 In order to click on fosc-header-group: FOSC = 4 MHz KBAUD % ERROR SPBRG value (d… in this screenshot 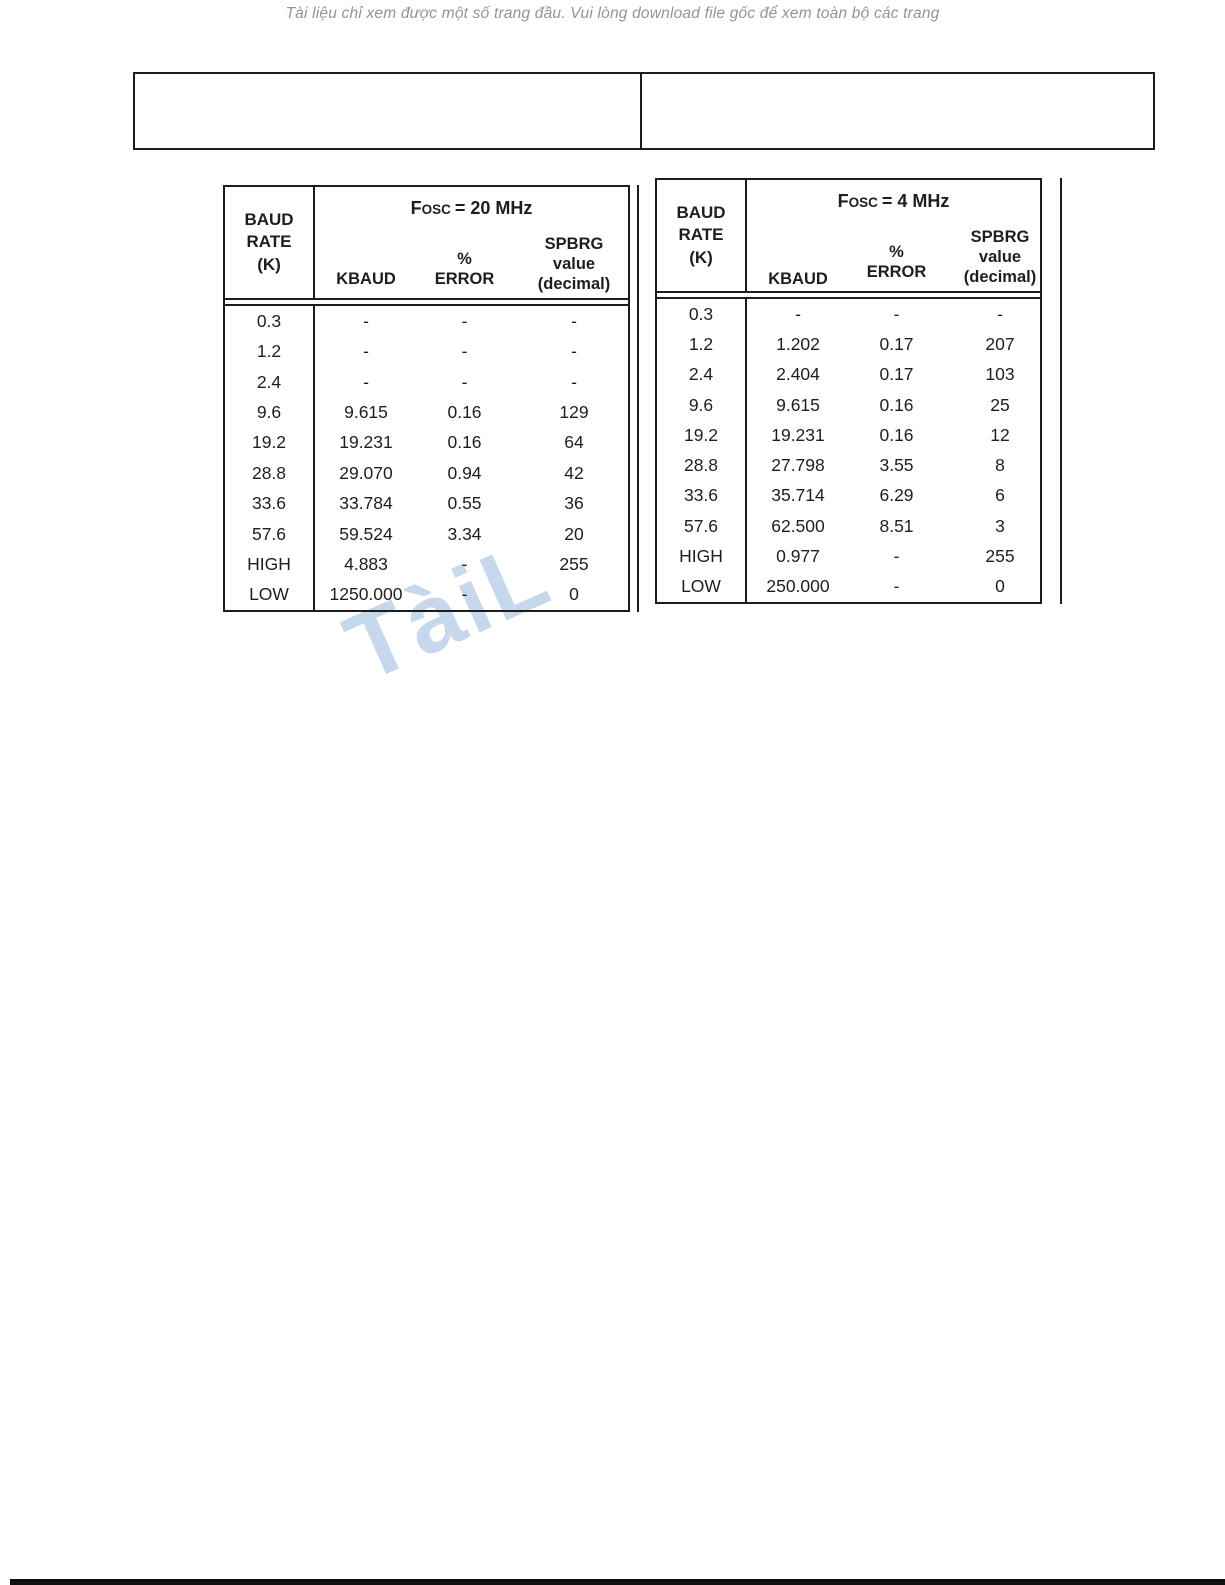, I will do `click(893, 235)`.